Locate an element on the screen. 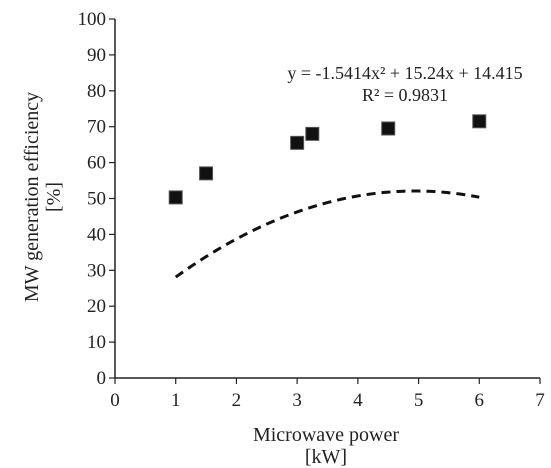  r-squared-label: R² = 0.9831 is located at coordinates (405, 95).